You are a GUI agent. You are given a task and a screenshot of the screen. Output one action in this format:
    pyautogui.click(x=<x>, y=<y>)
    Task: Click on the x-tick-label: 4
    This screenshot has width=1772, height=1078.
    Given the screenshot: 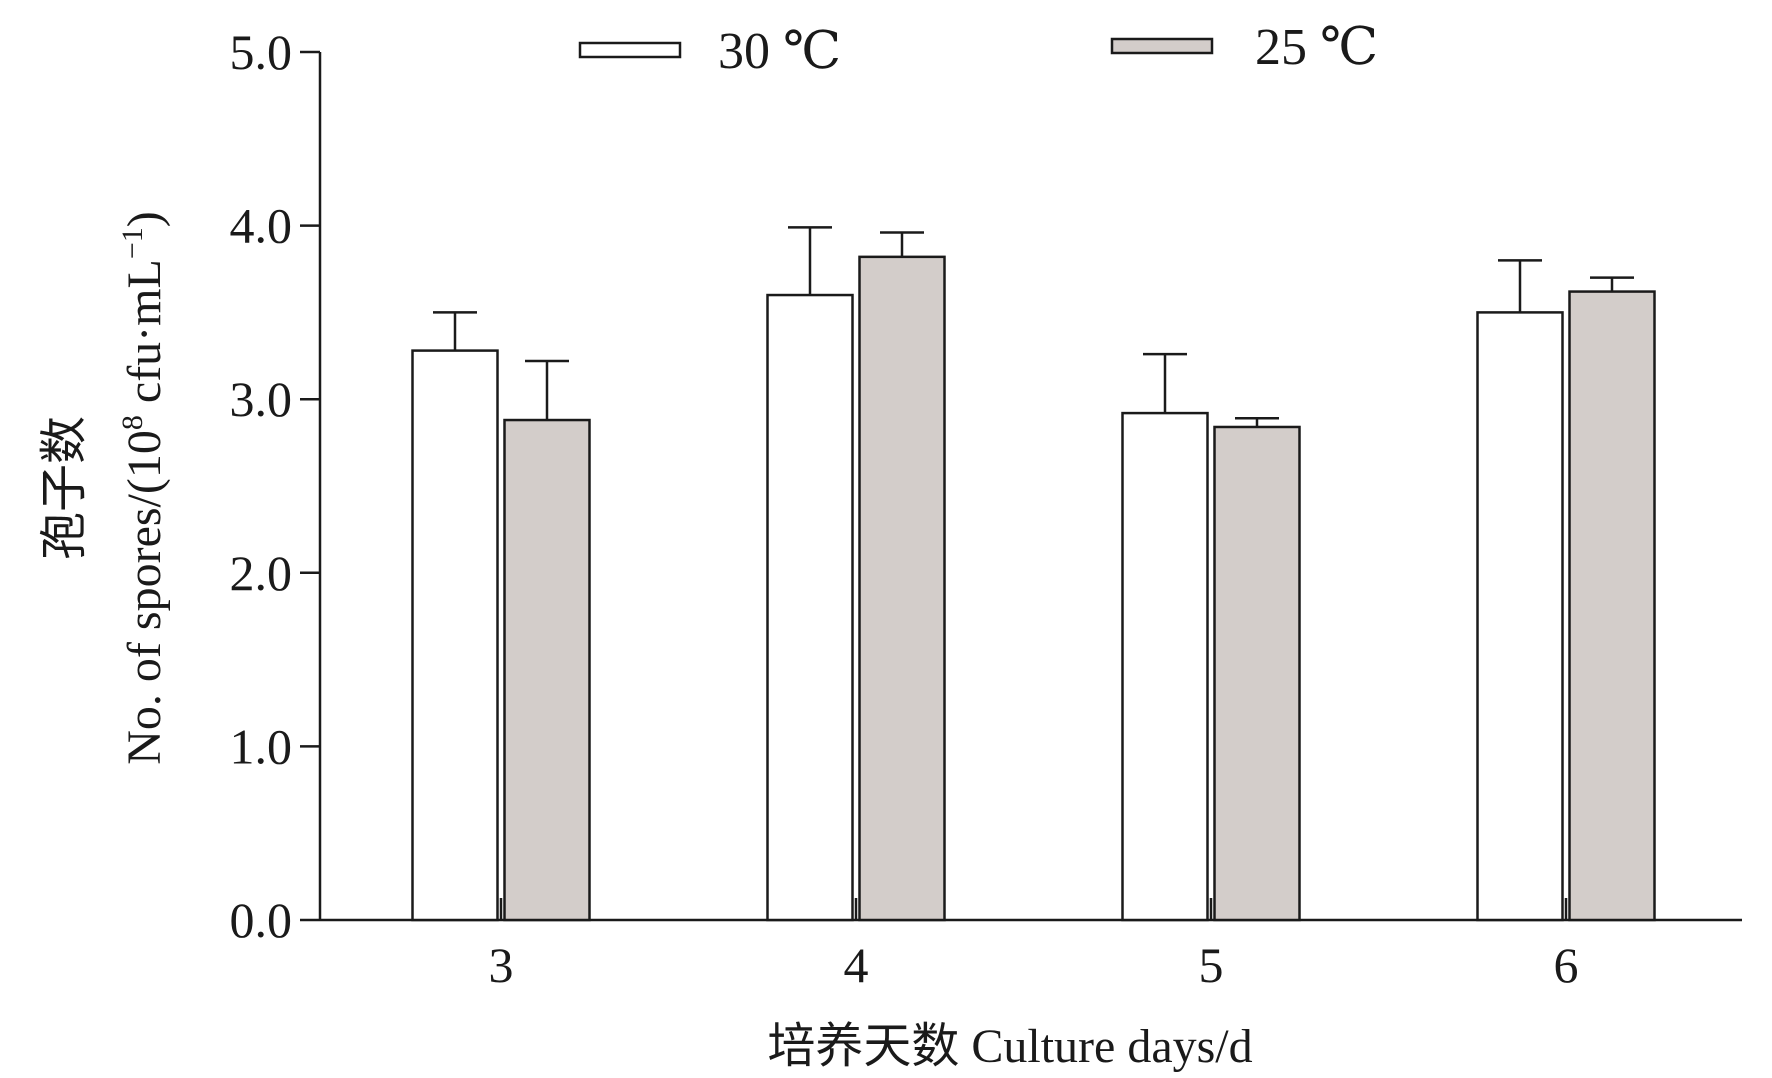 What is the action you would take?
    pyautogui.click(x=856, y=965)
    